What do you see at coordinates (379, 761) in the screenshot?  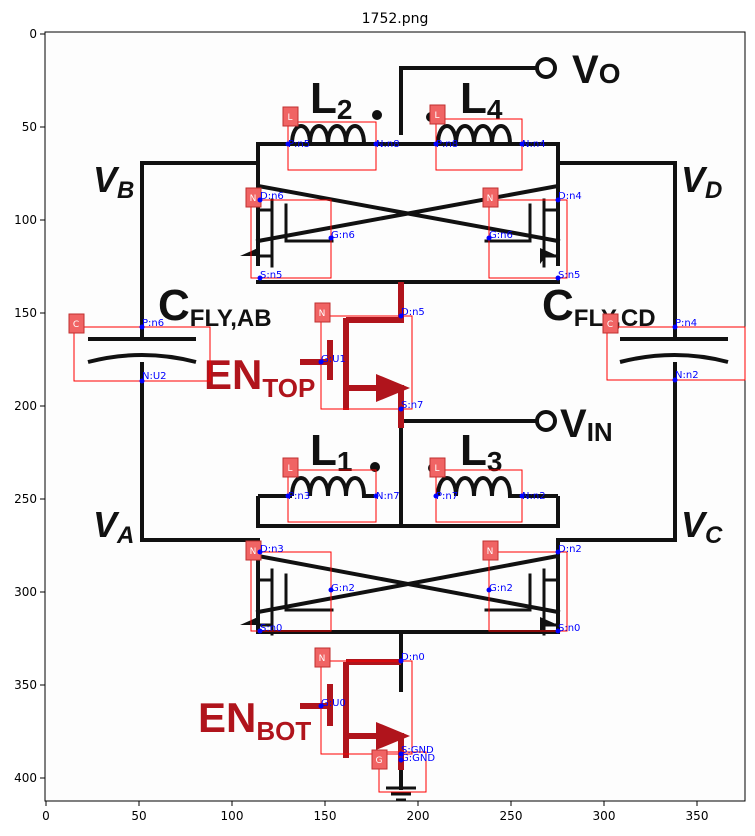 I see `tag-label: G` at bounding box center [379, 761].